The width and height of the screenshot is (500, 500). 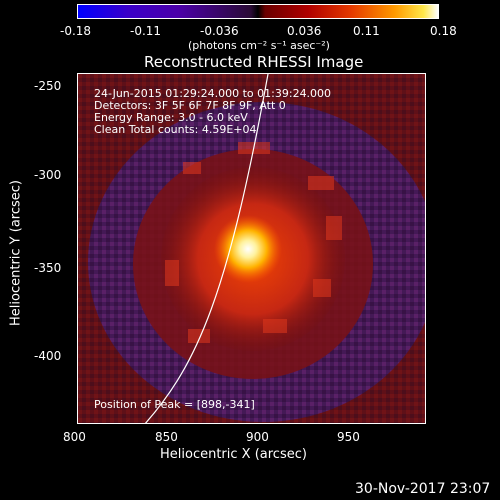 I want to click on colorbar-tick-3: -0.036, so click(x=219, y=31).